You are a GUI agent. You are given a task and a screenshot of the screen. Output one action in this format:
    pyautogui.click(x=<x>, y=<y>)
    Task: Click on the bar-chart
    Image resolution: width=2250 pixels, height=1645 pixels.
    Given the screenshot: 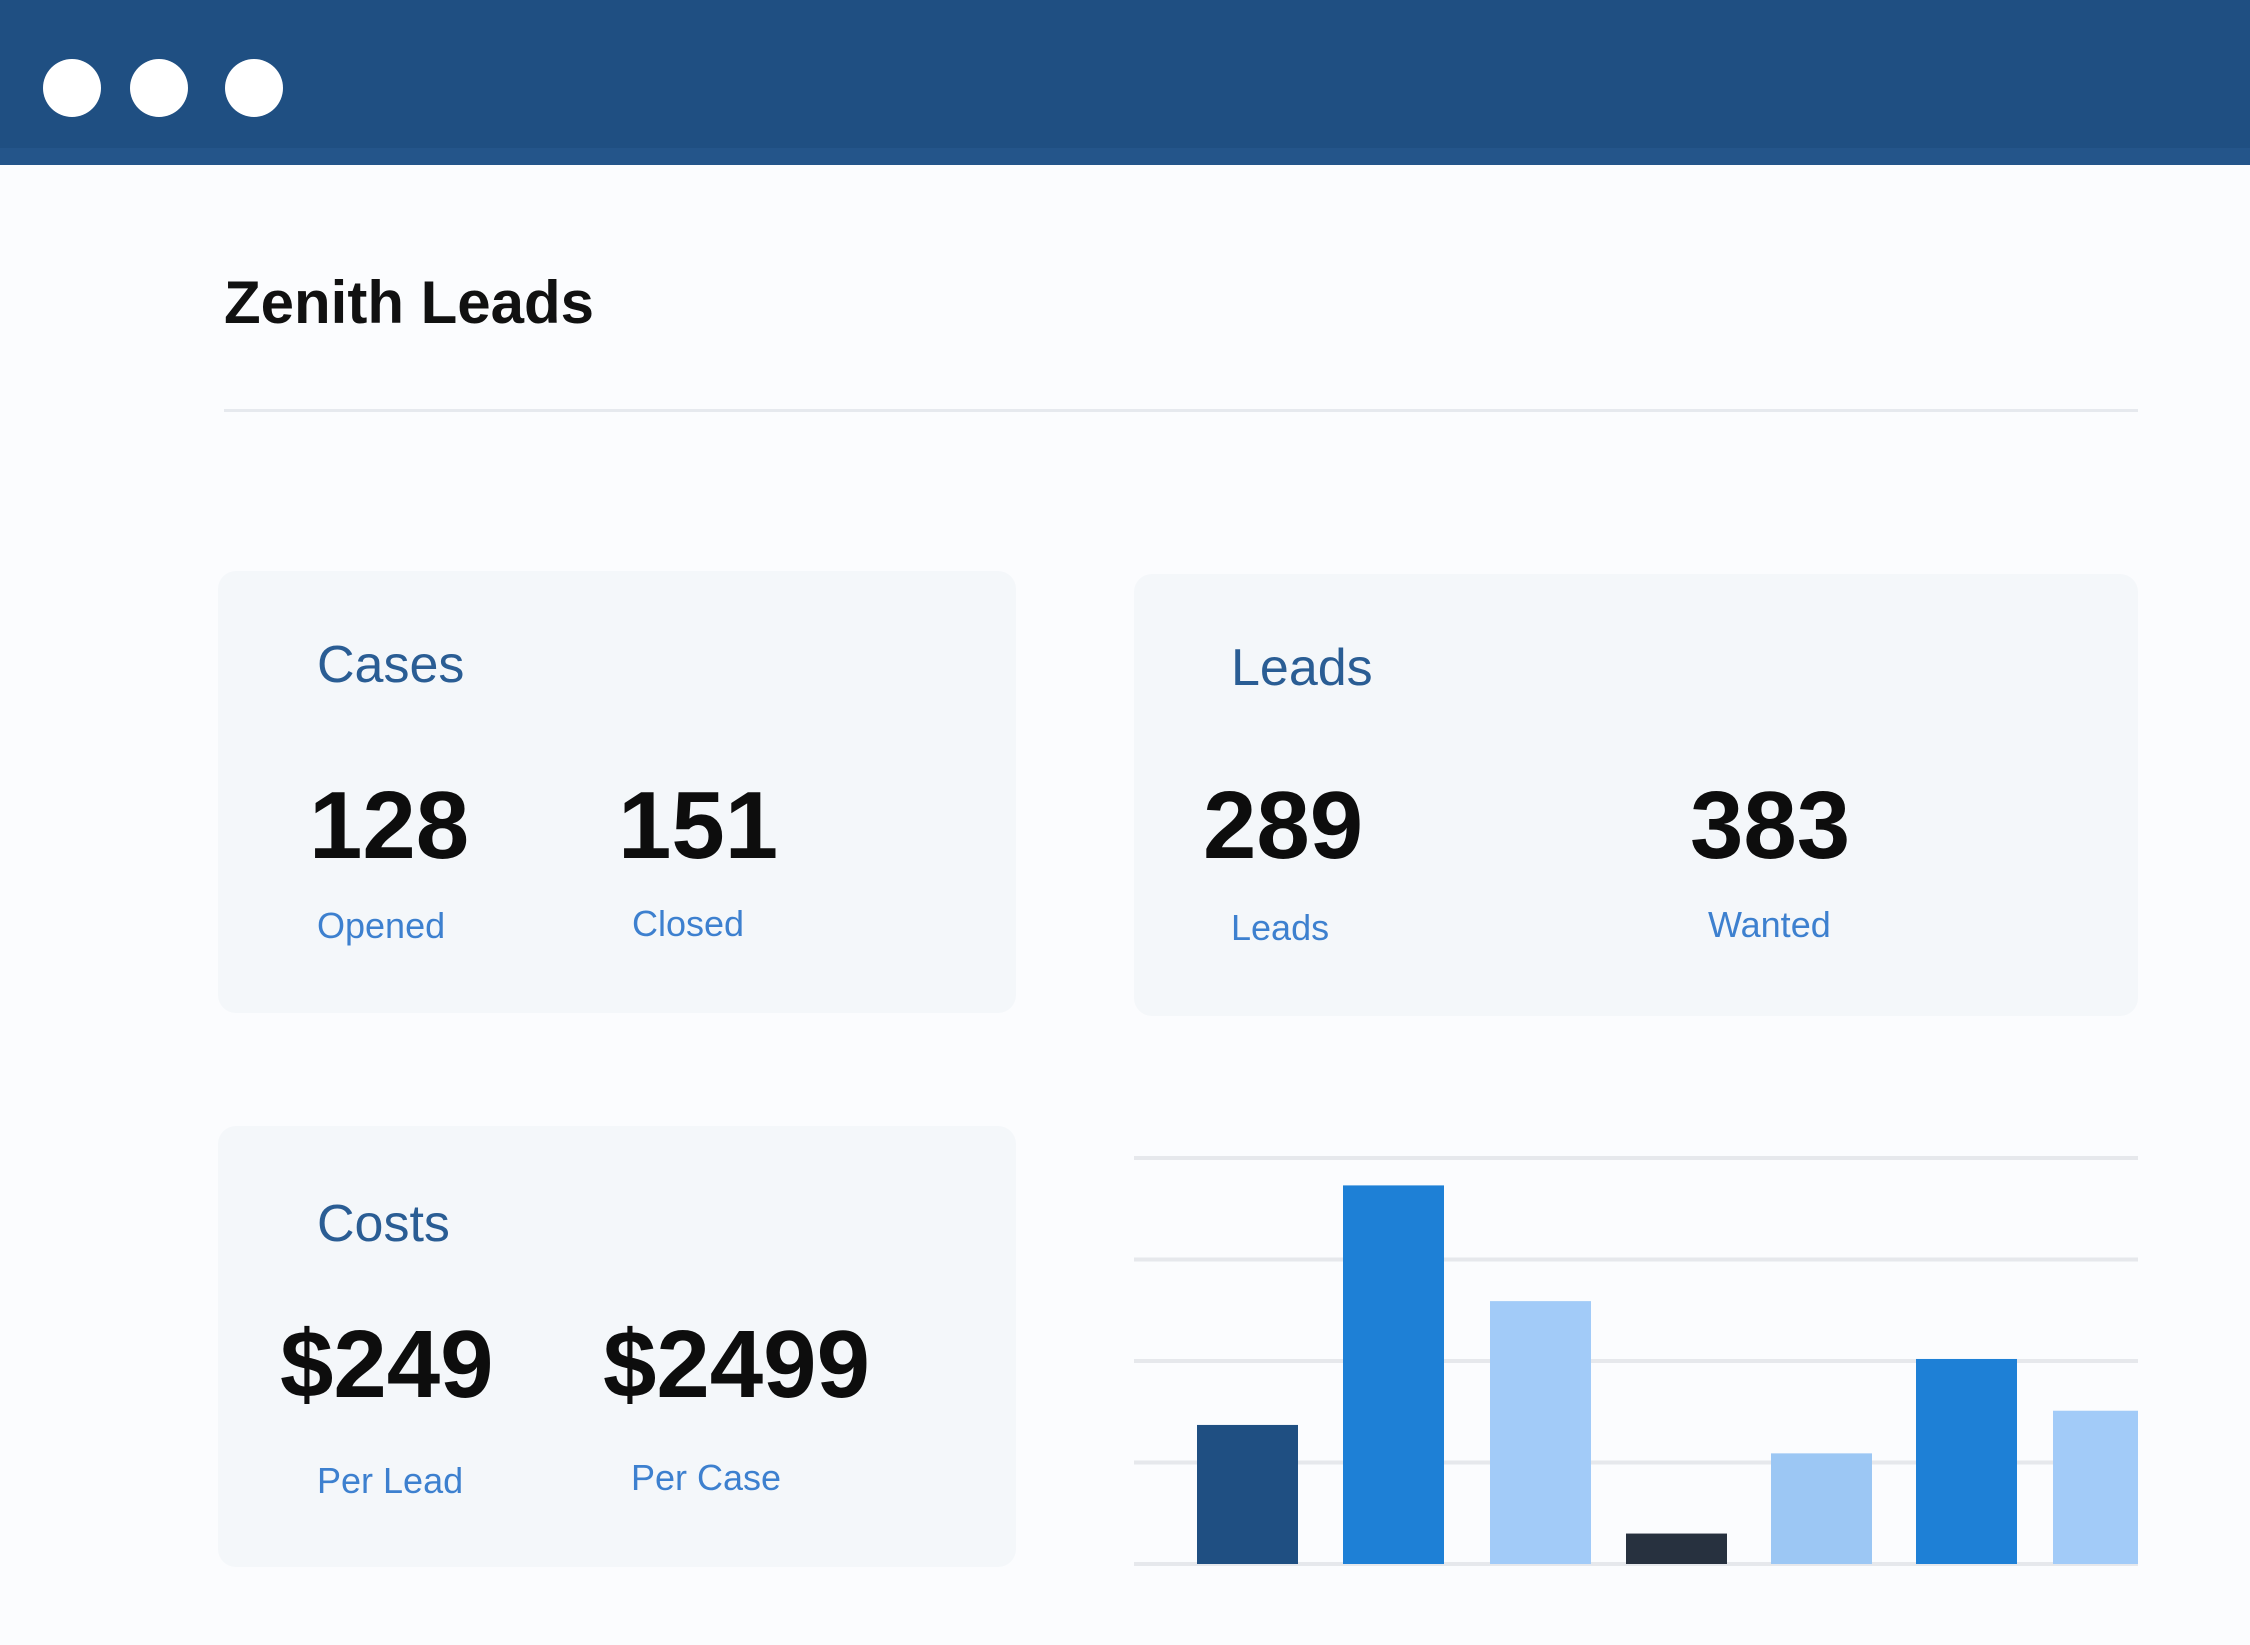 What is the action you would take?
    pyautogui.click(x=1636, y=1361)
    